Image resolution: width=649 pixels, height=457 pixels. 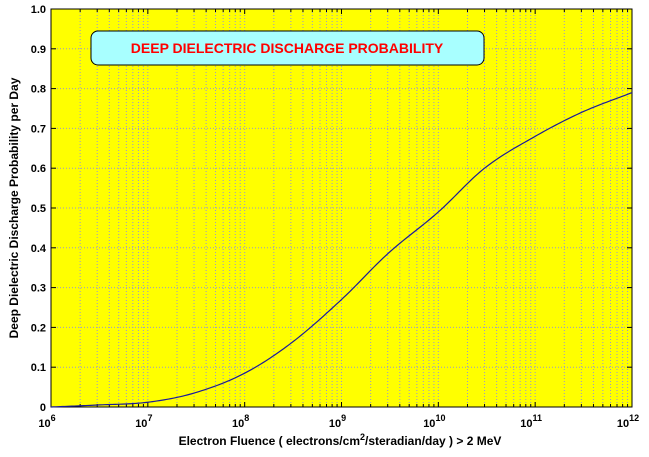 I want to click on y-tick-label: 0.5, so click(x=38, y=209).